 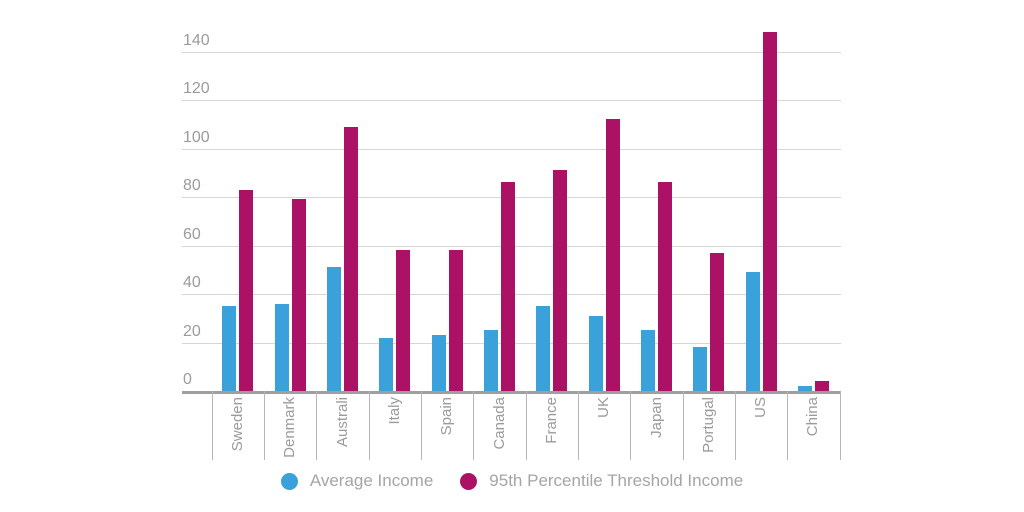 What do you see at coordinates (237, 424) in the screenshot?
I see `x-axis-label: Sweden` at bounding box center [237, 424].